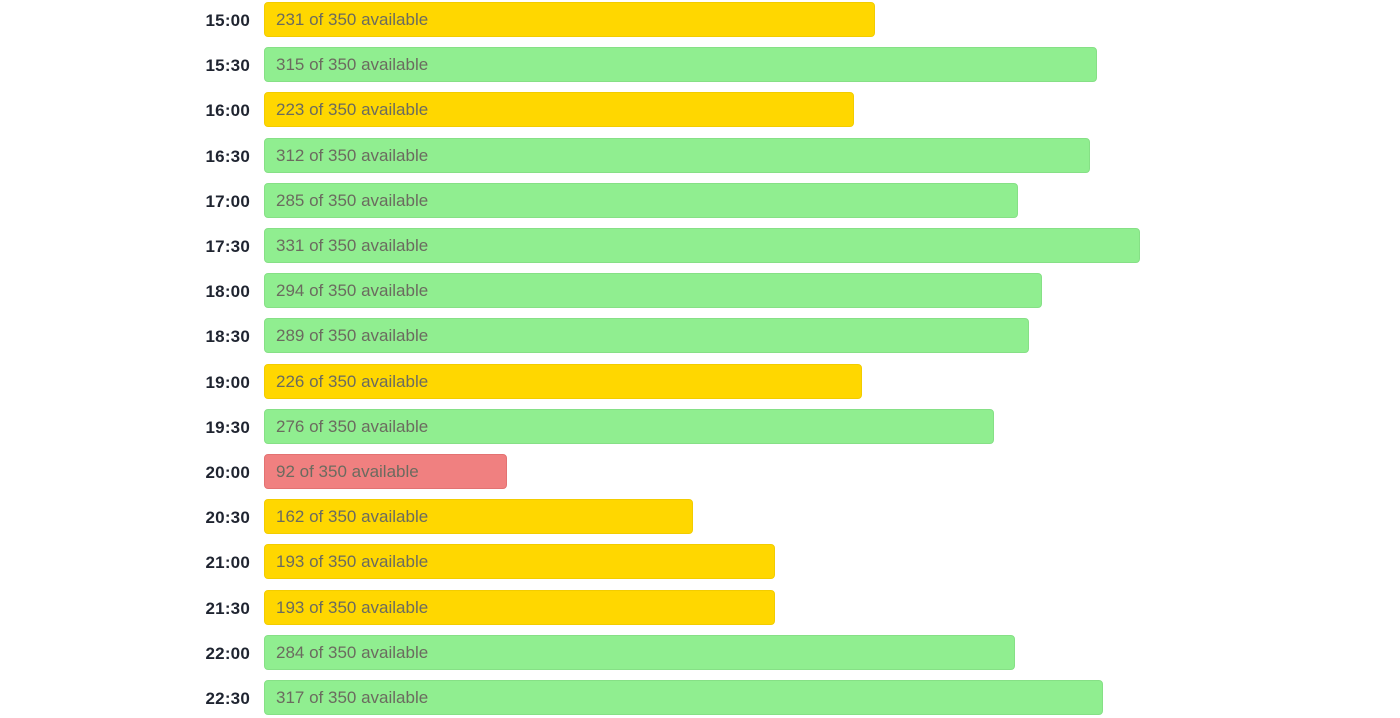  What do you see at coordinates (653, 290) in the screenshot?
I see `availability-bar: 294 of 350 available` at bounding box center [653, 290].